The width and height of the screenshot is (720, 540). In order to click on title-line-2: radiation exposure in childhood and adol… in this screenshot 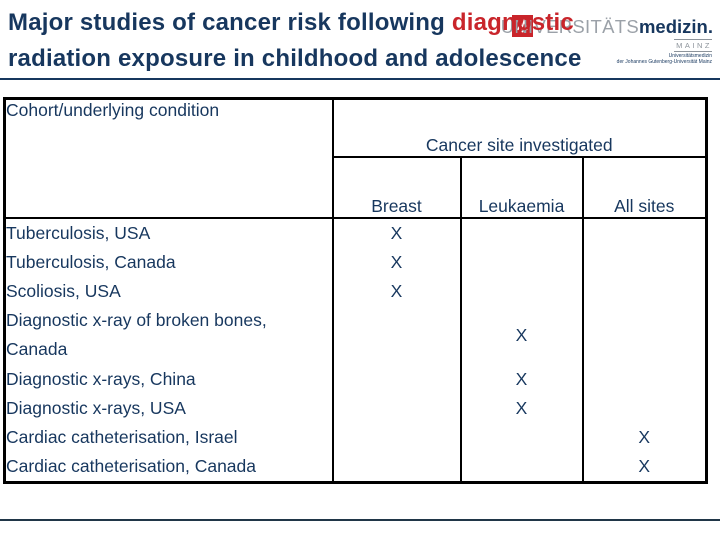, I will do `click(295, 58)`.